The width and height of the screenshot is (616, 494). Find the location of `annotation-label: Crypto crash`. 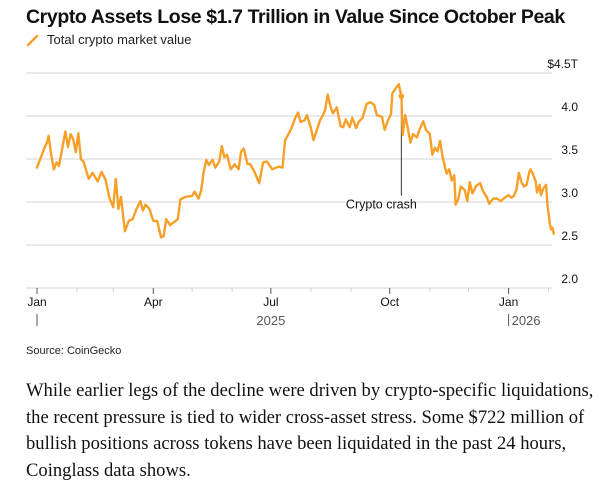

annotation-label: Crypto crash is located at coordinates (381, 205).